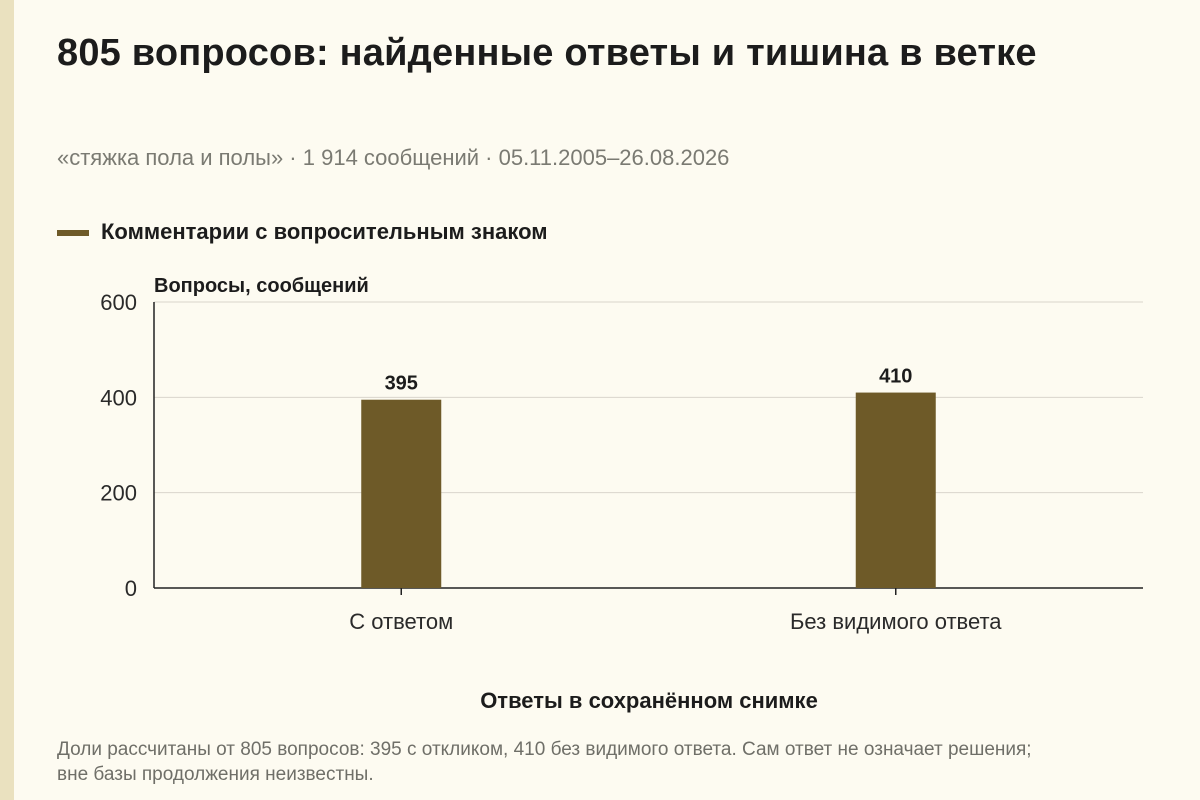  What do you see at coordinates (401, 621) in the screenshot?
I see `x-tick-label: С ответом` at bounding box center [401, 621].